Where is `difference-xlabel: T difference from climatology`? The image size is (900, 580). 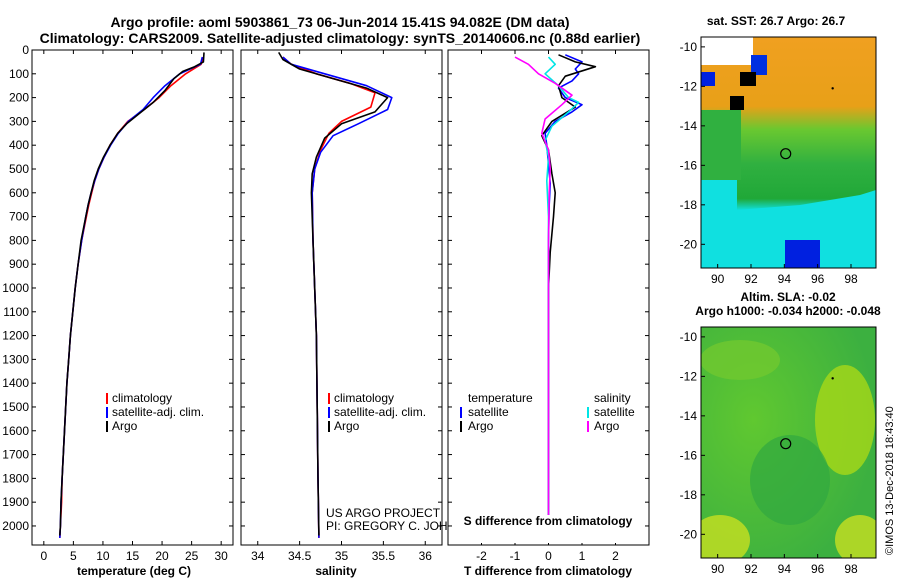
difference-xlabel: T difference from climatology is located at coordinates (548, 571).